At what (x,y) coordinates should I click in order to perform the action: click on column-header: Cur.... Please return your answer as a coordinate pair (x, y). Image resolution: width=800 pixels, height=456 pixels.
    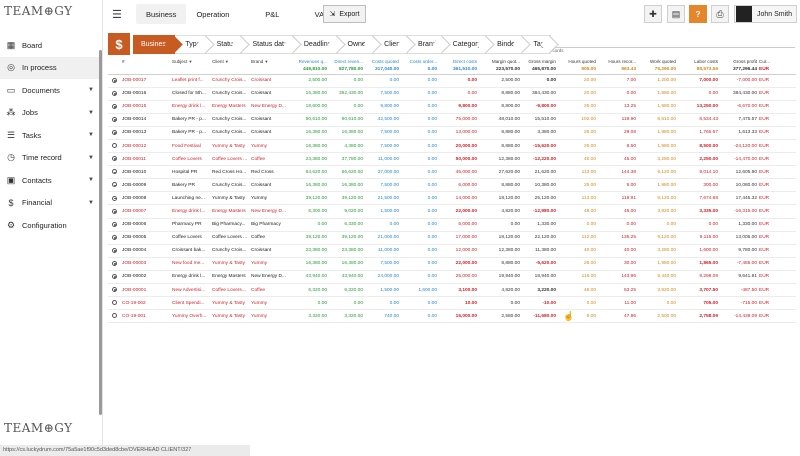
    Looking at the image, I should click on (777, 61).